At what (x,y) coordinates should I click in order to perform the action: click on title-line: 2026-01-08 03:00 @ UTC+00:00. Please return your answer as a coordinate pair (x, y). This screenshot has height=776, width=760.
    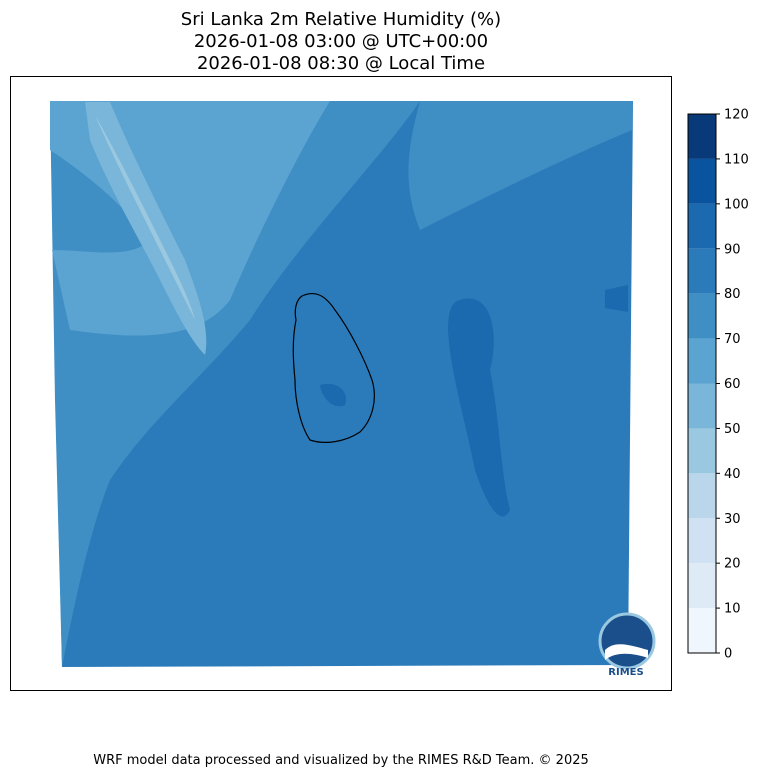
    Looking at the image, I should click on (341, 41).